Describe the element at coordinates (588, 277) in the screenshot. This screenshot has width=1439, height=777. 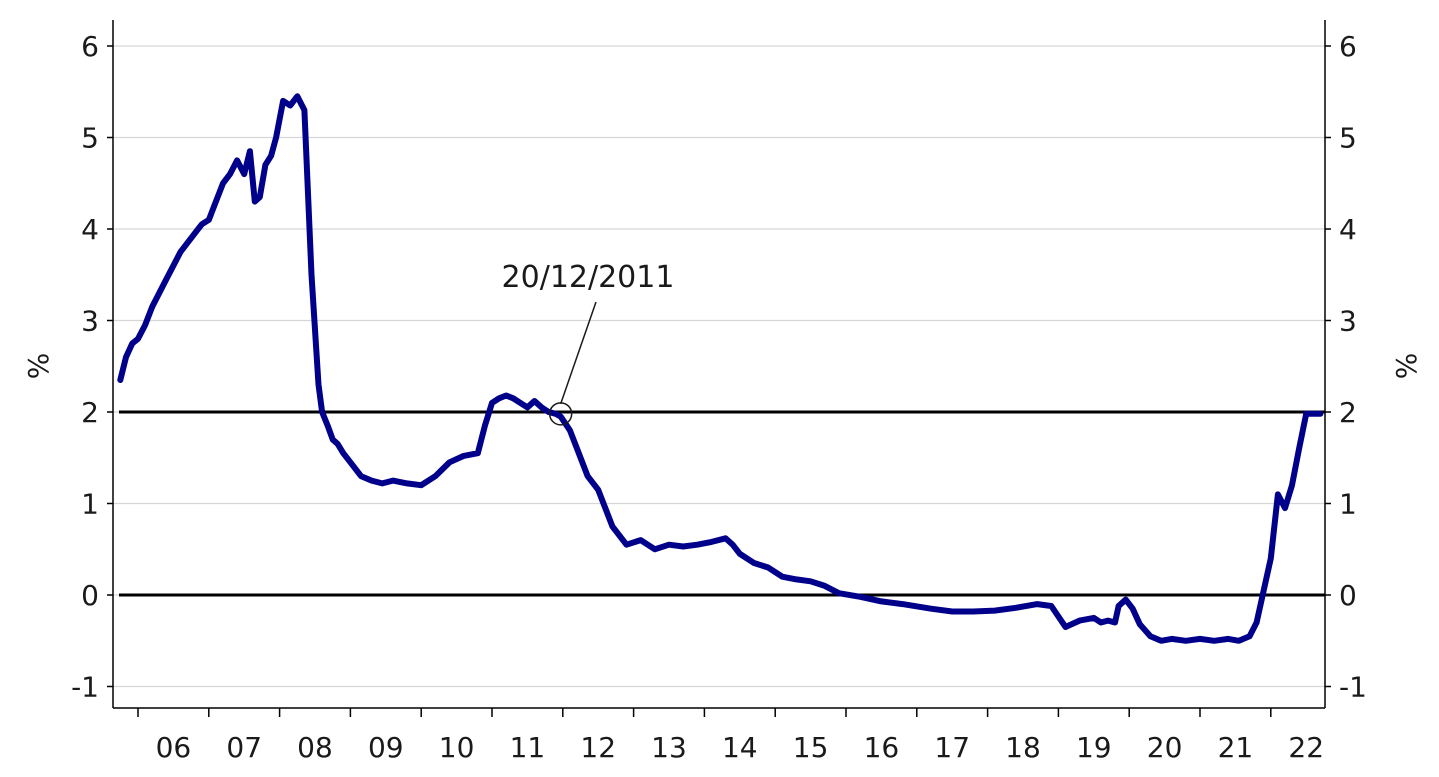
I see `annotation-label: 20/12/2011` at that location.